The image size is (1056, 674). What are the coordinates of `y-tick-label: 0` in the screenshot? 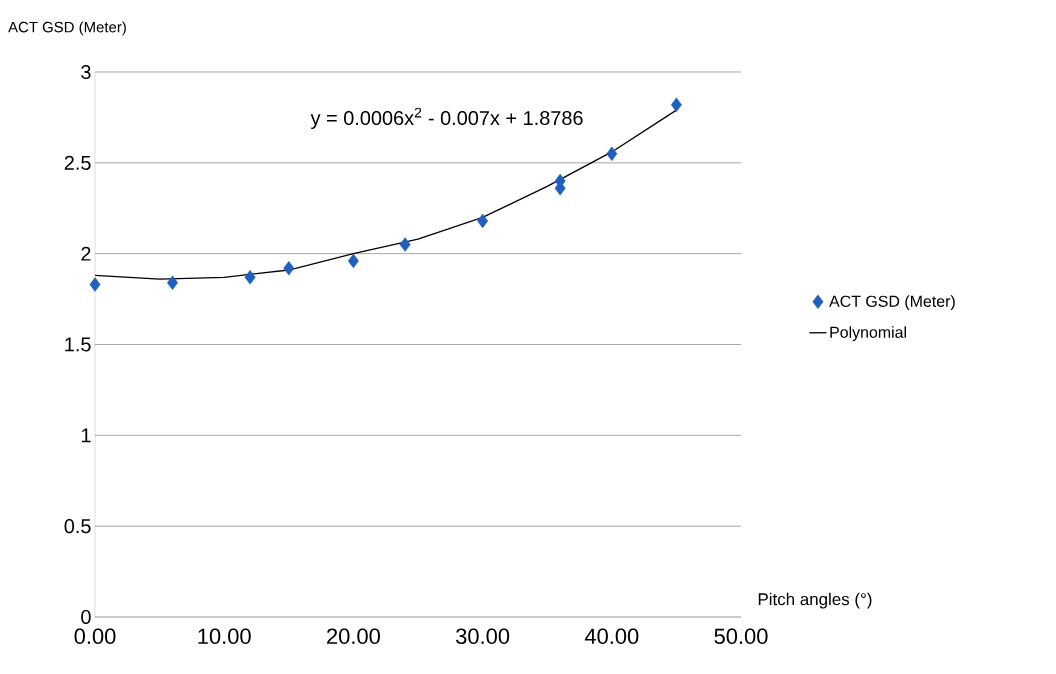 It's located at (86, 617).